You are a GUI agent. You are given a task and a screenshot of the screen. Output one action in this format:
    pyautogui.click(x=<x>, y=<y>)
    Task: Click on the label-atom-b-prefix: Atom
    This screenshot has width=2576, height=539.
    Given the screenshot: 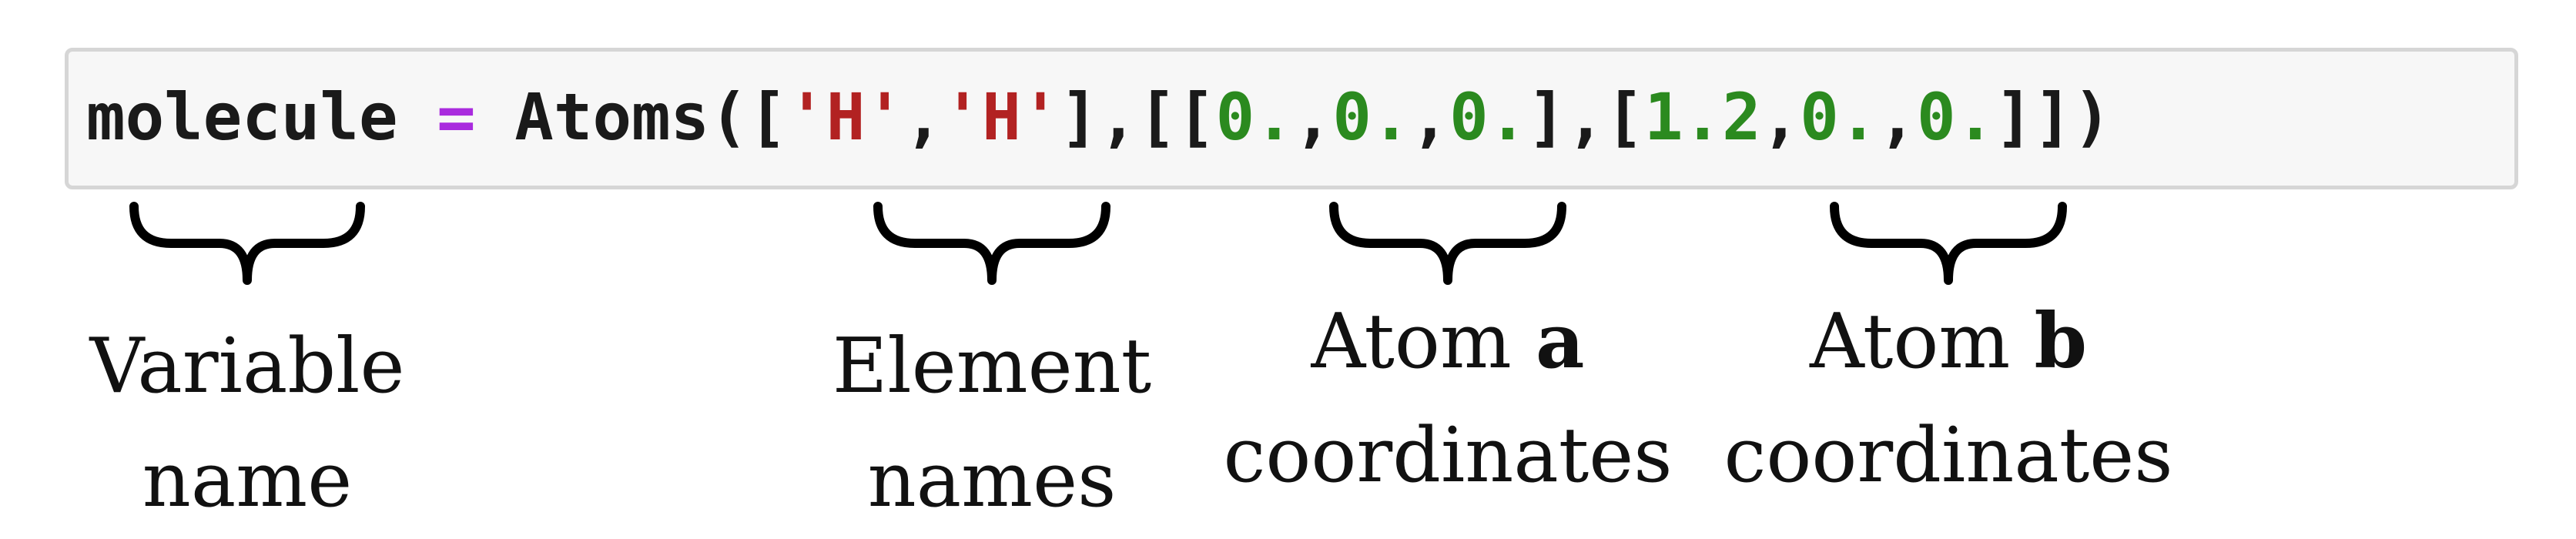 What is the action you would take?
    pyautogui.click(x=1922, y=342)
    